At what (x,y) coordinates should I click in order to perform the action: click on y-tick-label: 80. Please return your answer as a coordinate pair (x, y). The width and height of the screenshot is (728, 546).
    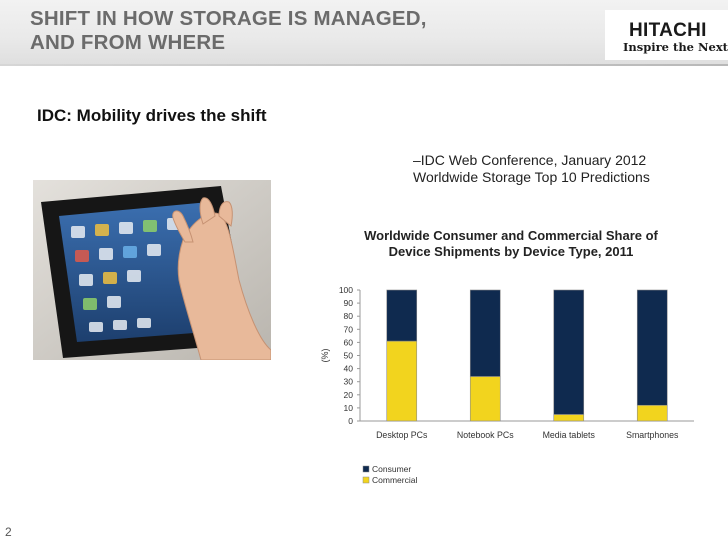
    Looking at the image, I should click on (349, 316).